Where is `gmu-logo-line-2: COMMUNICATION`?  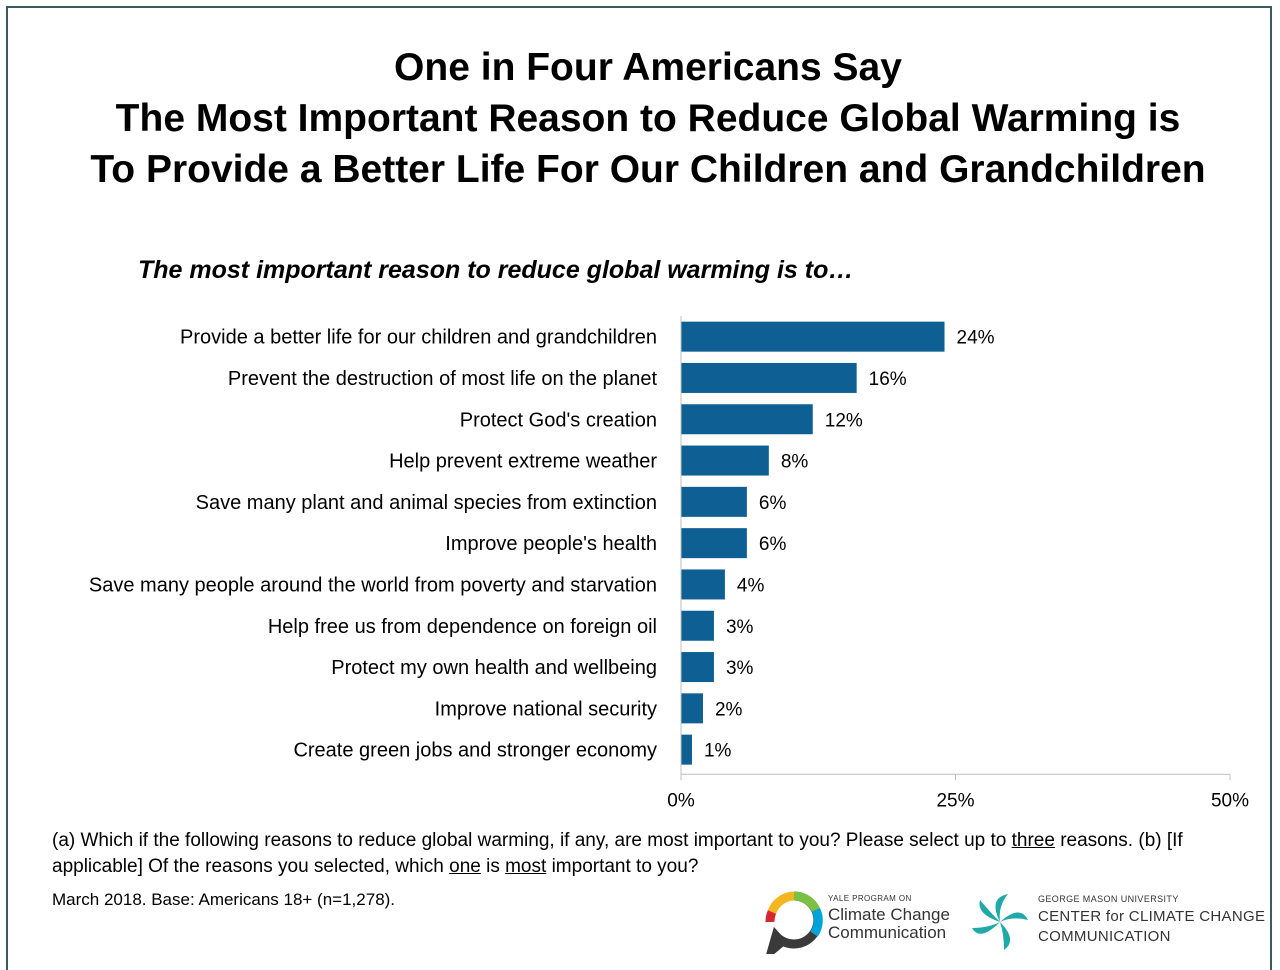
gmu-logo-line-2: COMMUNICATION is located at coordinates (1104, 936).